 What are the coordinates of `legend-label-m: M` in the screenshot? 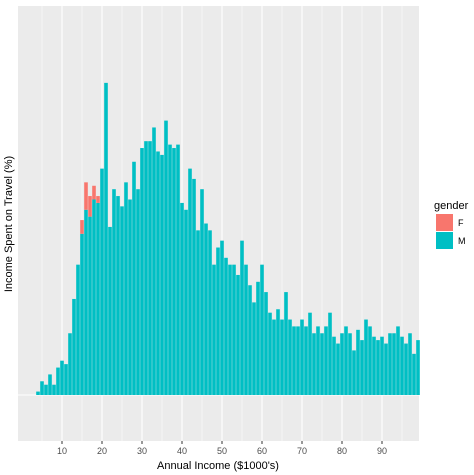 It's located at (462, 241).